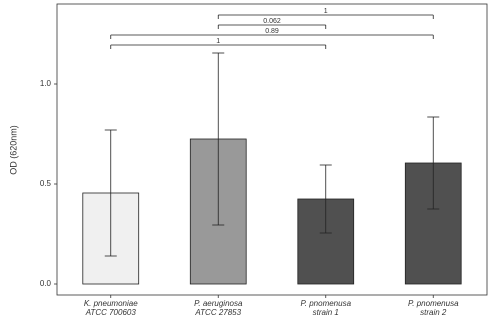 This screenshot has width=500, height=318. I want to click on x-tick-label: strain 1, so click(326, 312).